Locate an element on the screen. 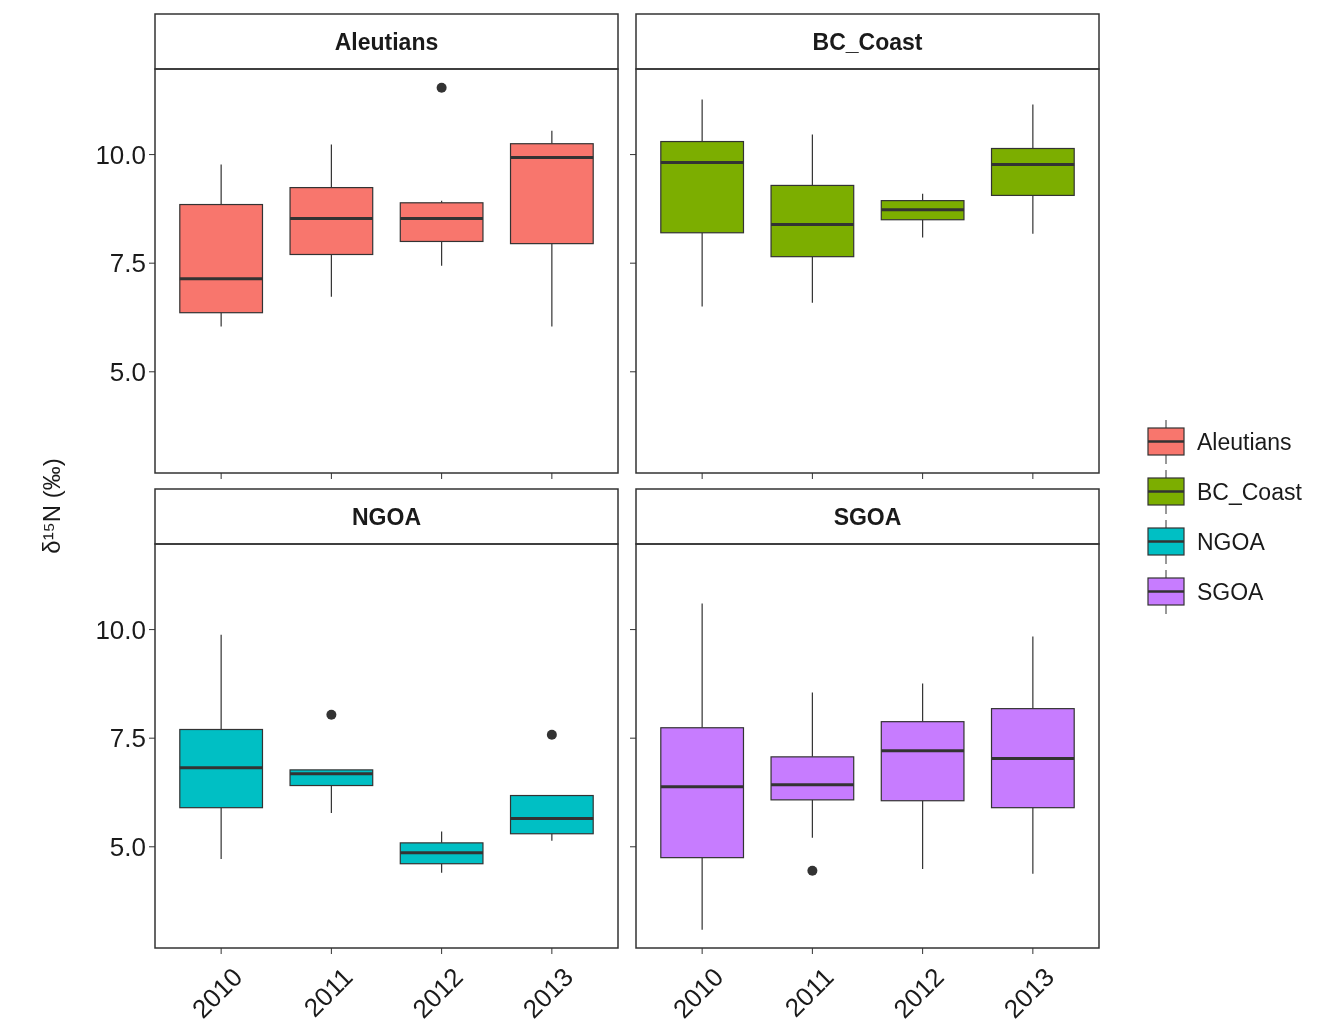  legend-label: NGOA is located at coordinates (1231, 542).